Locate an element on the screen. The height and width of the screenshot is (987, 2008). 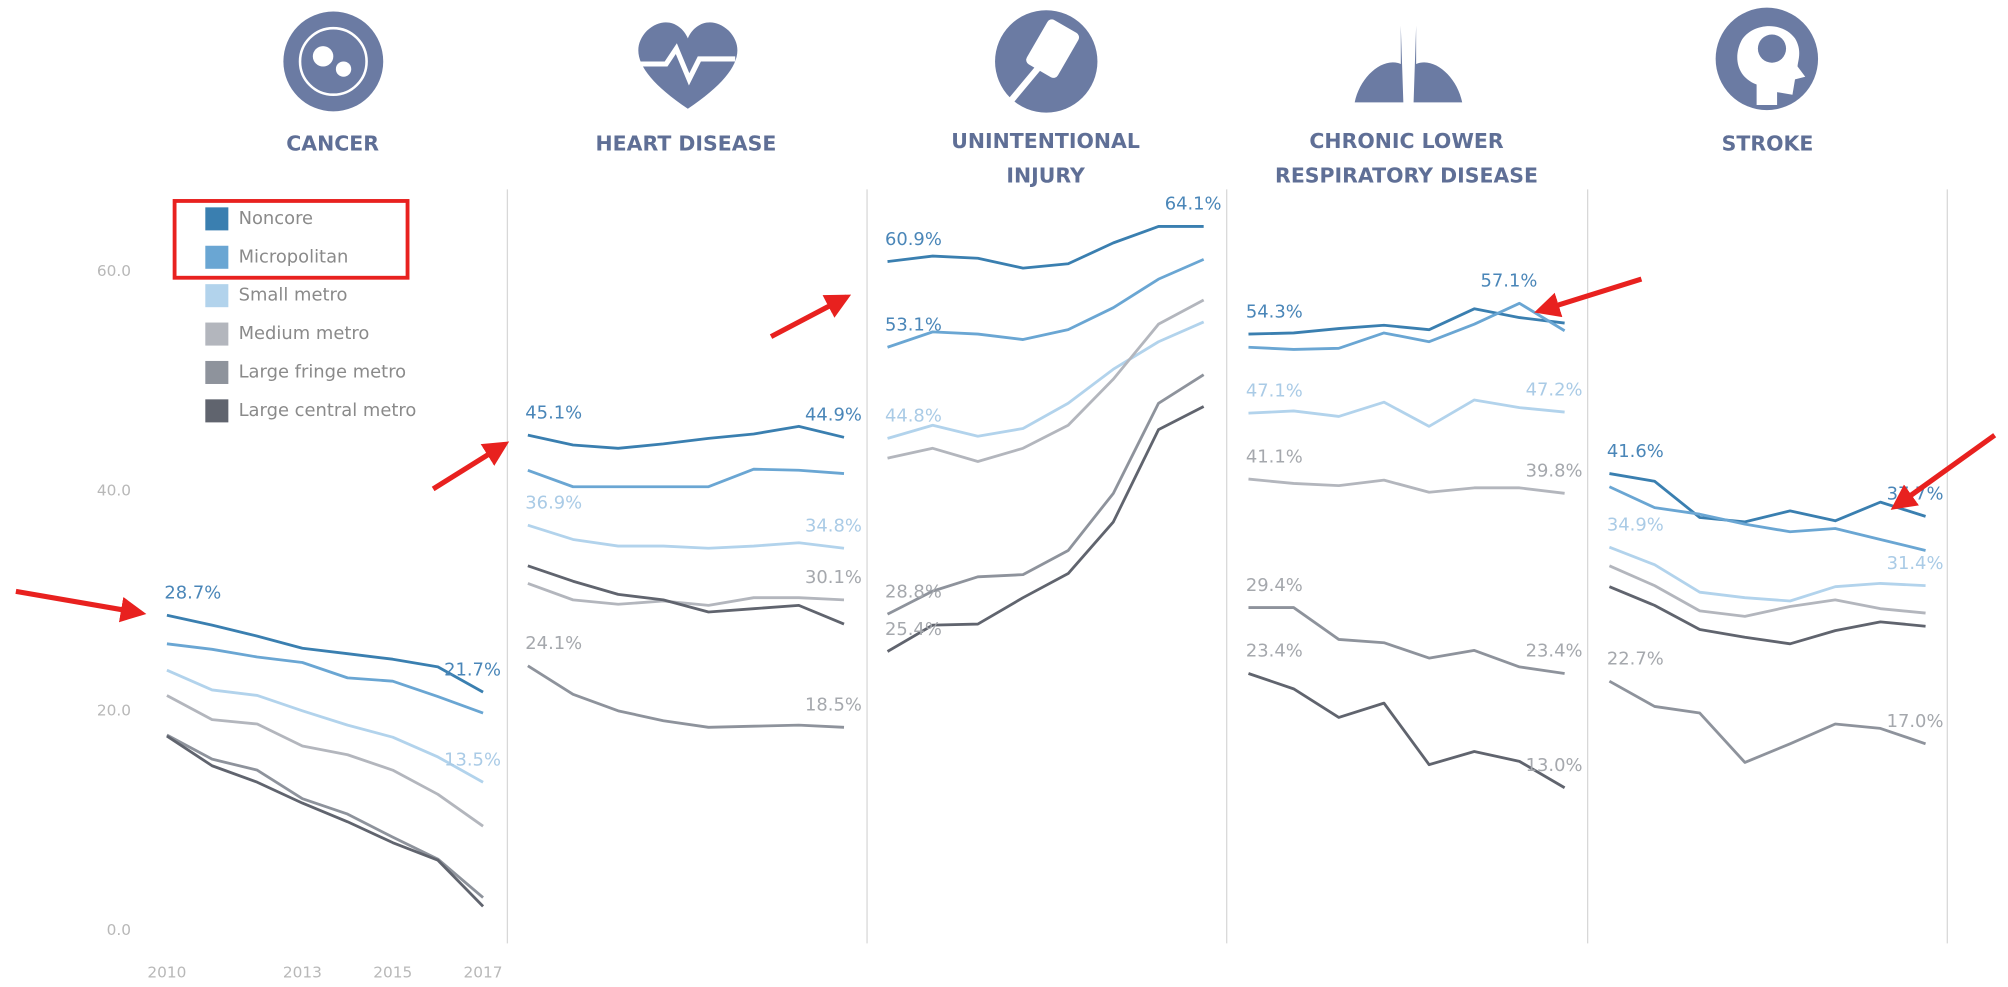
icons is located at coordinates (1051, 60).